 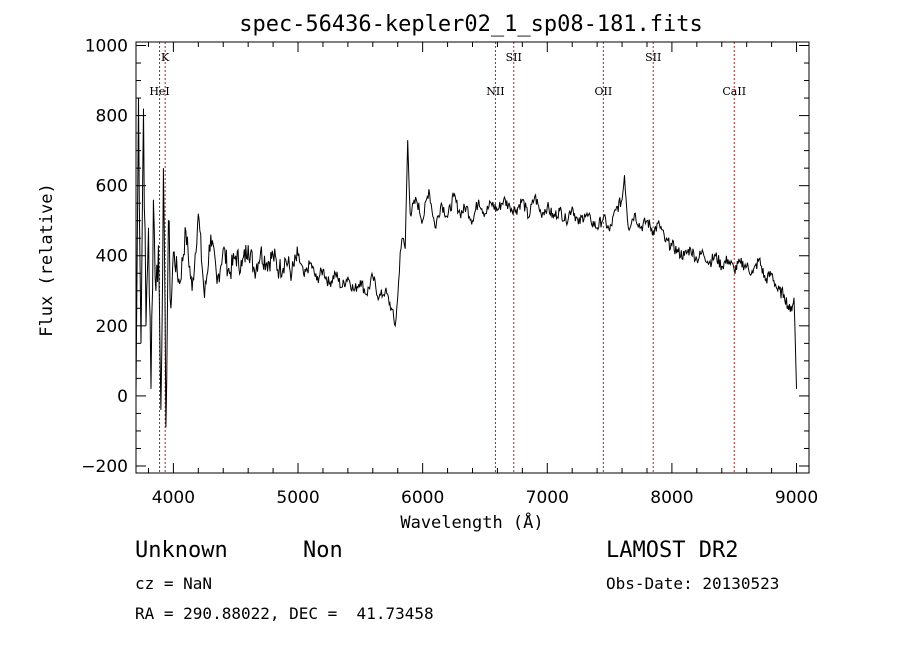 I want to click on spectral-line-label: OII, so click(x=604, y=91).